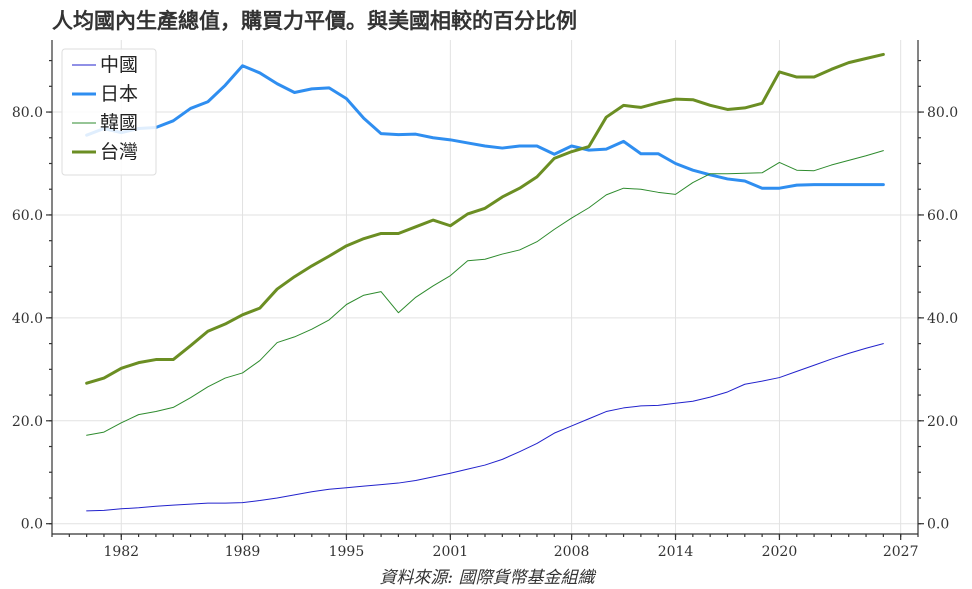 This screenshot has height=589, width=972. I want to click on legend-box, so click(109, 112).